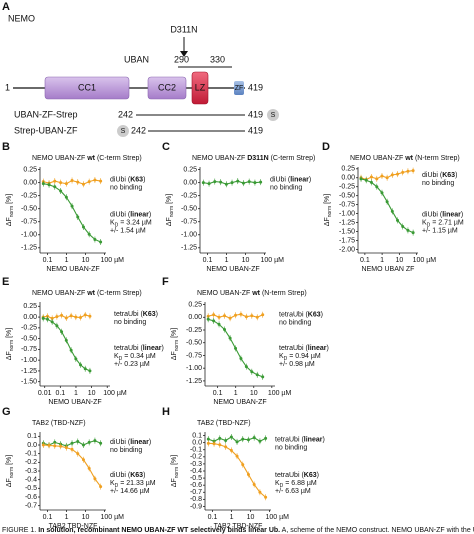 This screenshot has height=534, width=474. Describe the element at coordinates (213, 517) in the screenshot. I see `x-tick-label: 0.1` at that location.